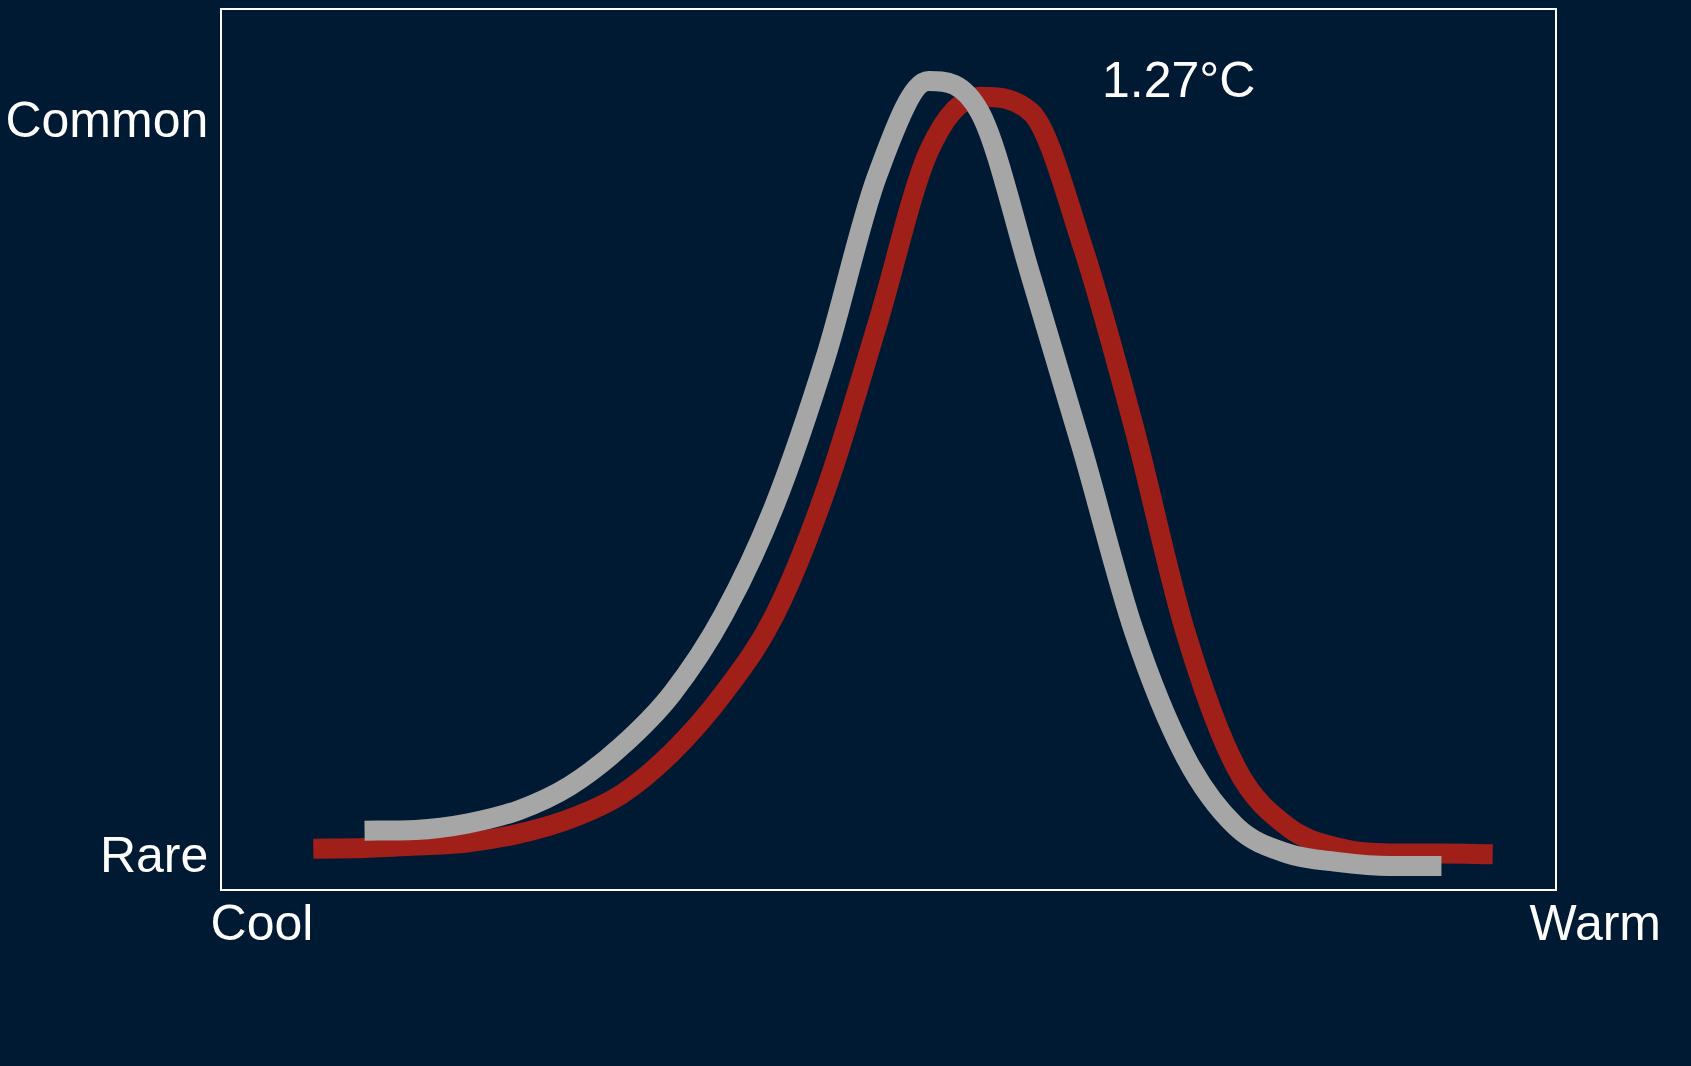  Describe the element at coordinates (262, 922) in the screenshot. I see `x-tick-label: Cool` at that location.